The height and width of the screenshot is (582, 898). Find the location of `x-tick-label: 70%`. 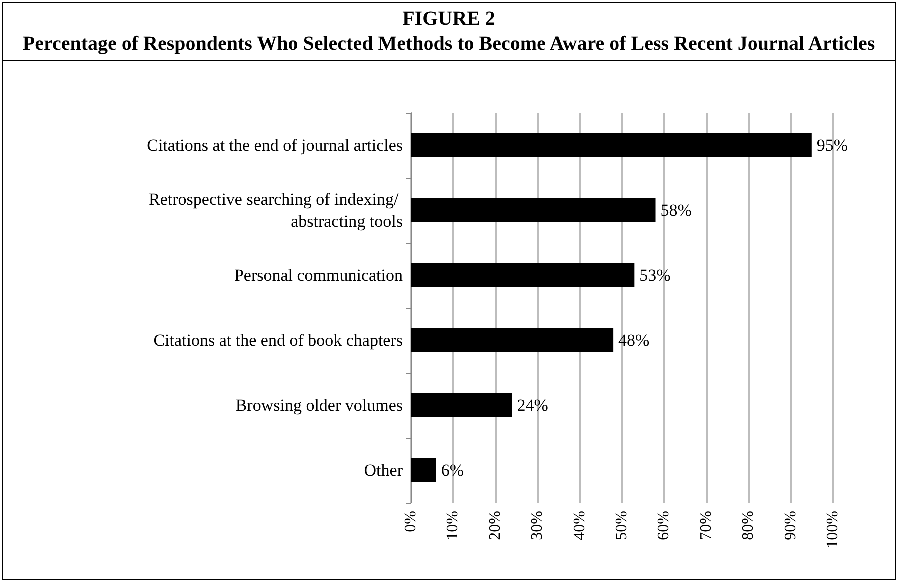

x-tick-label: 70% is located at coordinates (706, 525).